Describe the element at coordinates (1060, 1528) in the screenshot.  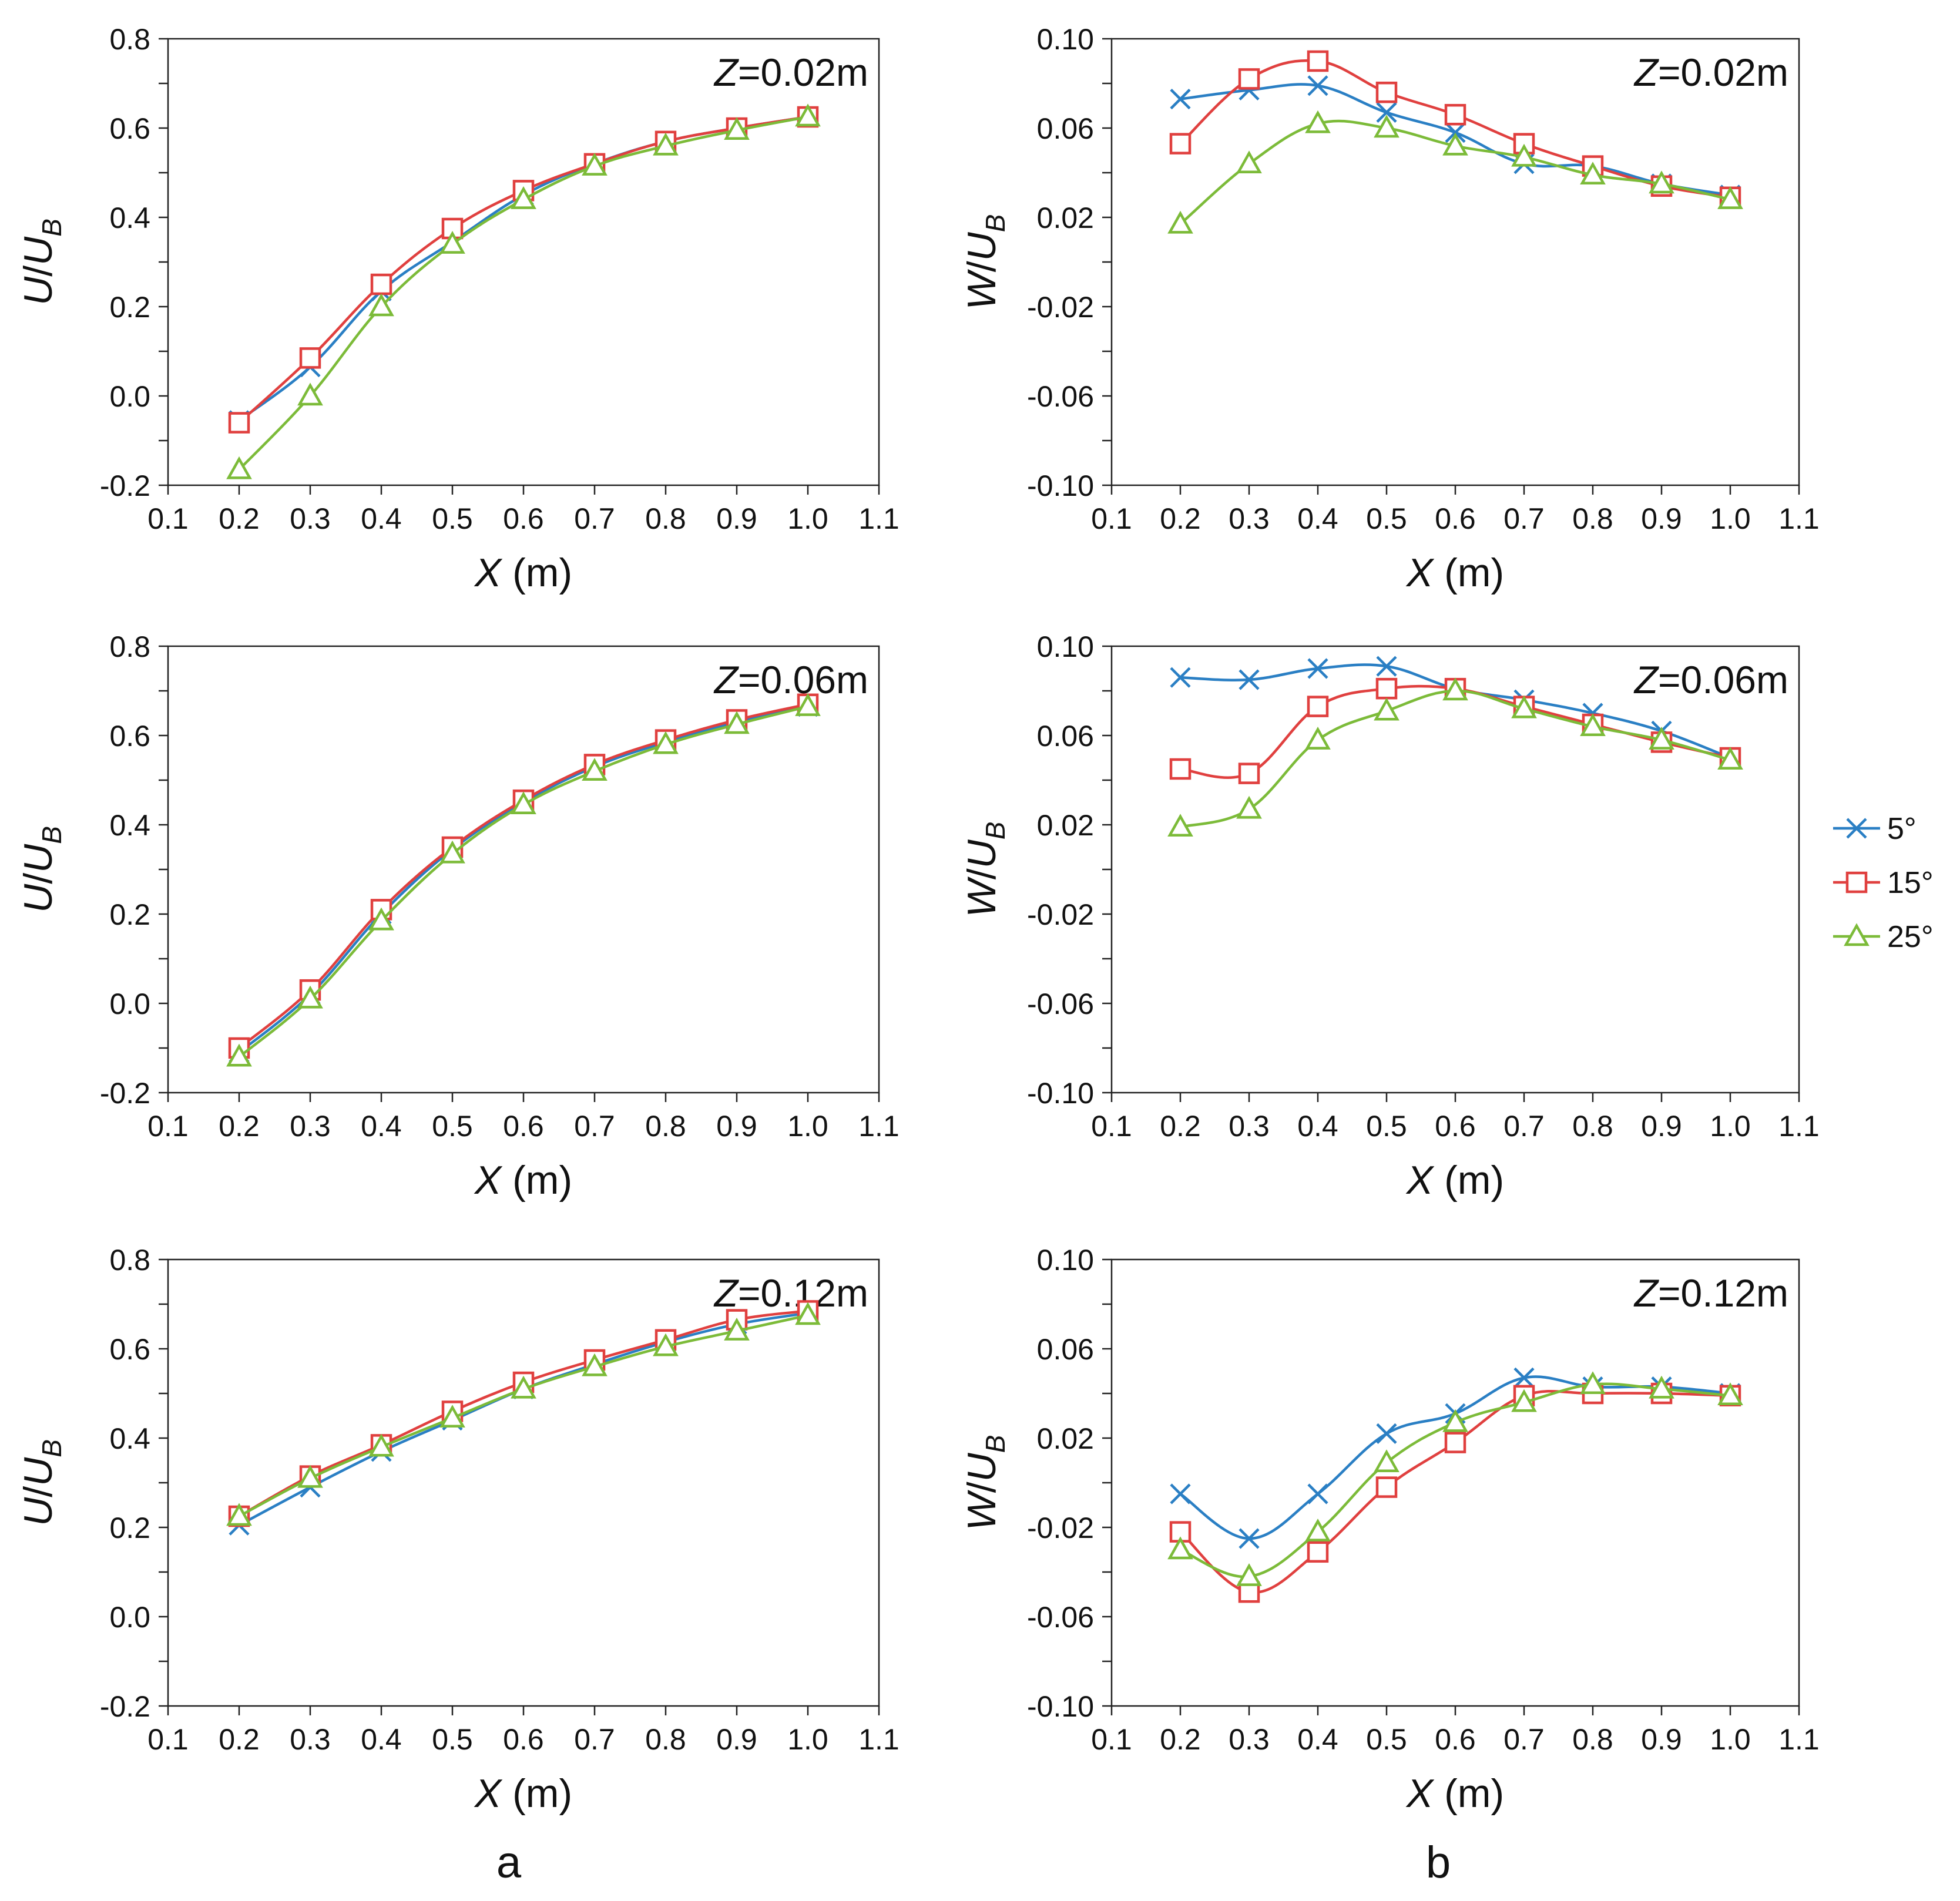
I see `y-tick-label: -0.02` at that location.